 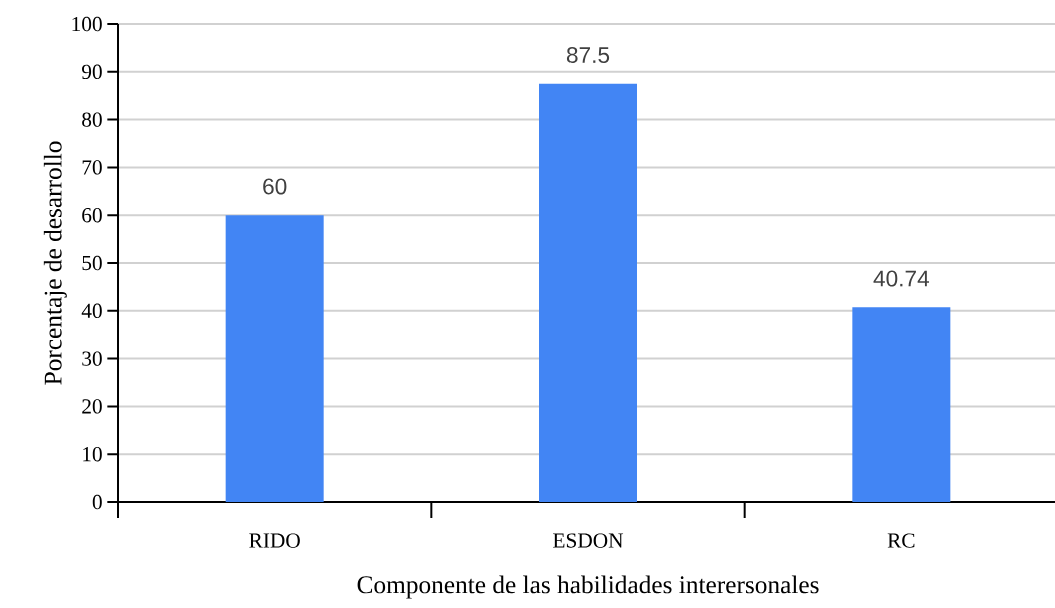 What do you see at coordinates (91, 310) in the screenshot?
I see `y-tick-label: 40` at bounding box center [91, 310].